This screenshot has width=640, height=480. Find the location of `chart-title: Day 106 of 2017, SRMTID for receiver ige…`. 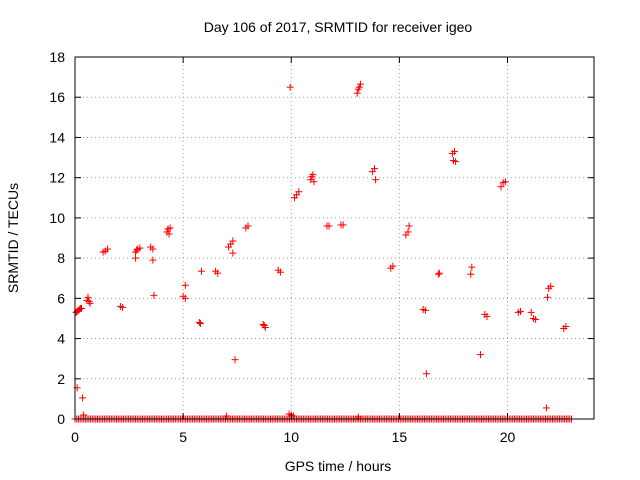

chart-title: Day 106 of 2017, SRMTID for receiver ige… is located at coordinates (338, 27).